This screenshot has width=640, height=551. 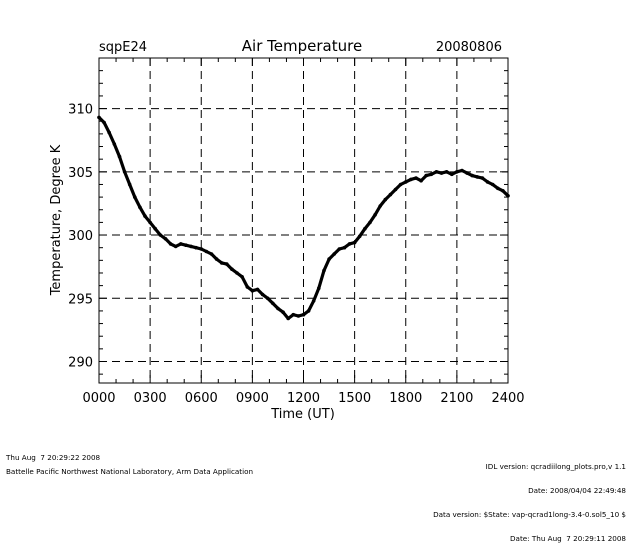 I want to click on y-tick-label: 305, so click(x=80, y=173).